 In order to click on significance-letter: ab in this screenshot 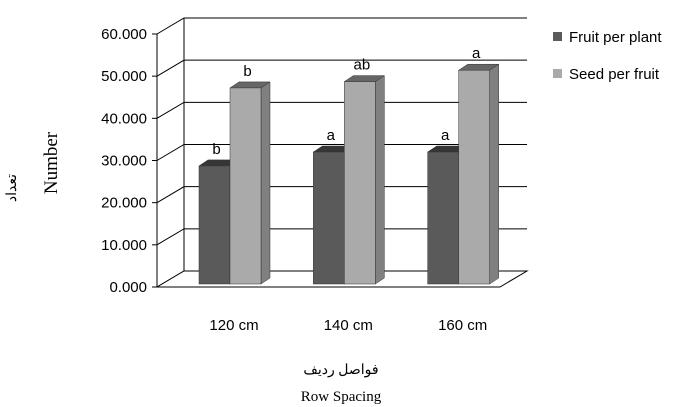, I will do `click(361, 65)`.